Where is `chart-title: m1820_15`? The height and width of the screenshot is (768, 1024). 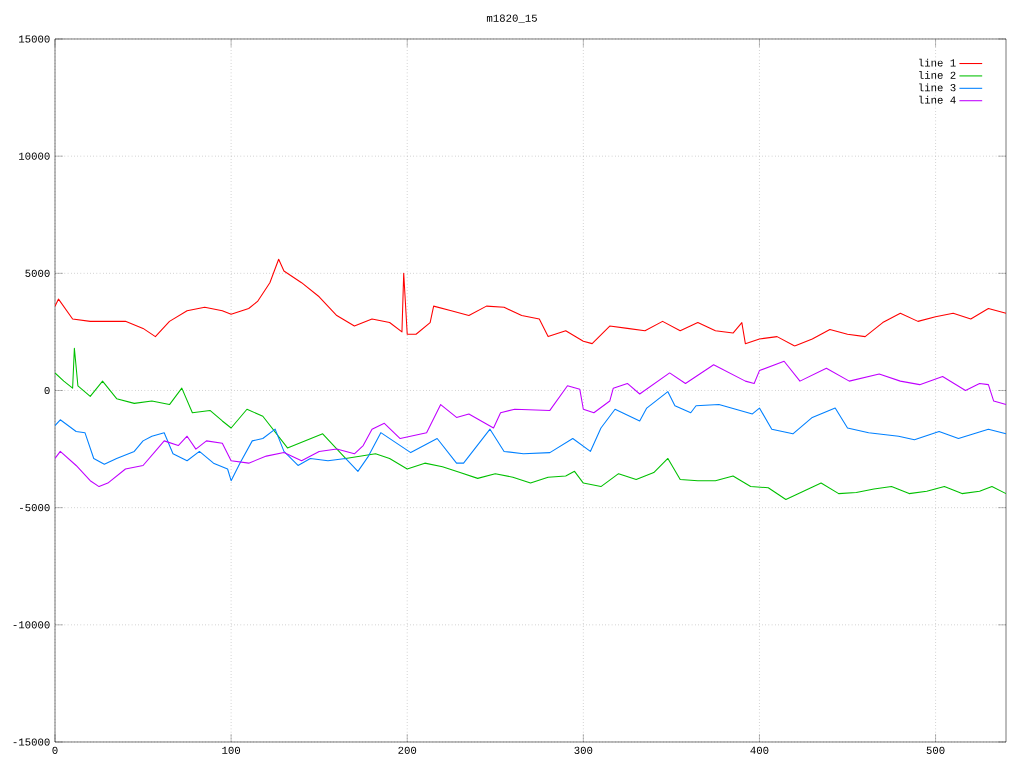 chart-title: m1820_15 is located at coordinates (511, 18).